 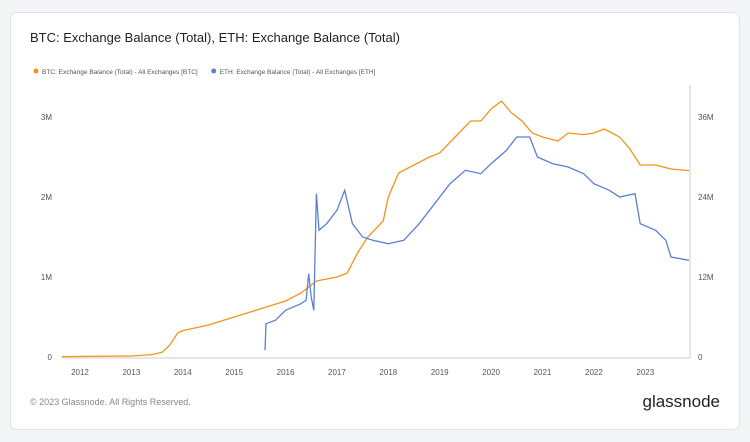 What do you see at coordinates (46, 197) in the screenshot?
I see `y-tick-label: 2M` at bounding box center [46, 197].